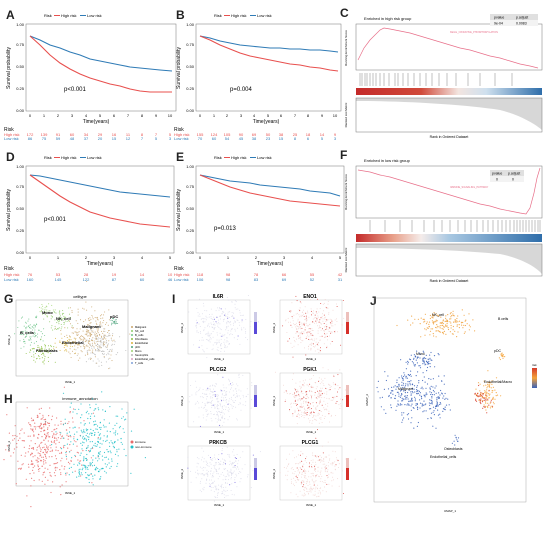 The image size is (550, 538). I want to click on panel-label-c: C, so click(344, 13).